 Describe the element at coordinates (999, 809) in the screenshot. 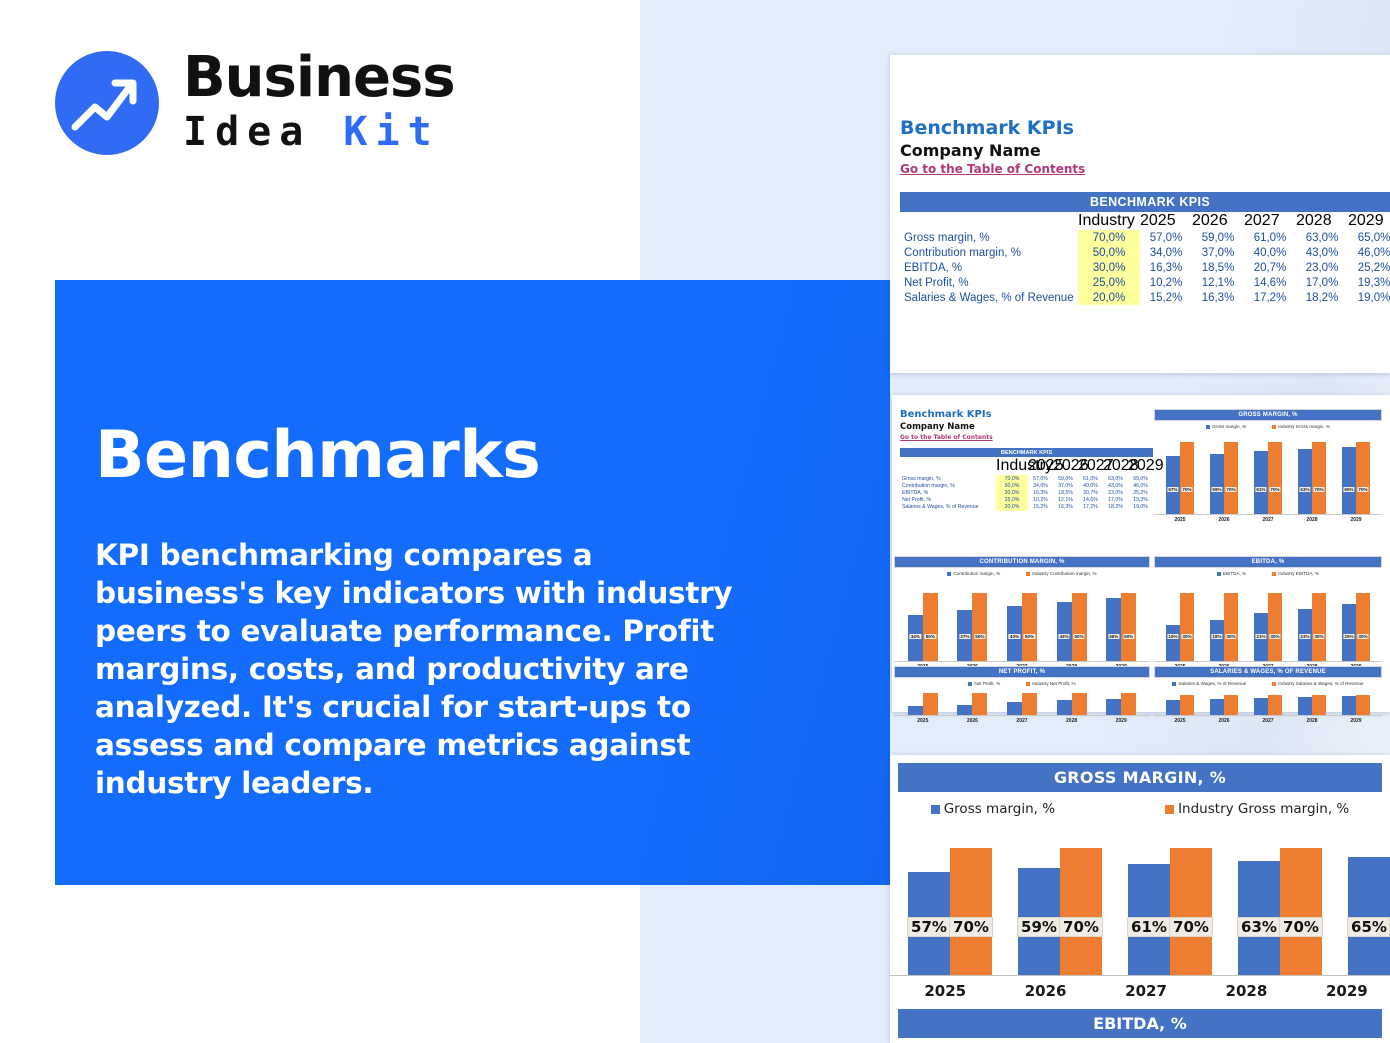

I see `legend-label-company: Gross margin, %` at that location.